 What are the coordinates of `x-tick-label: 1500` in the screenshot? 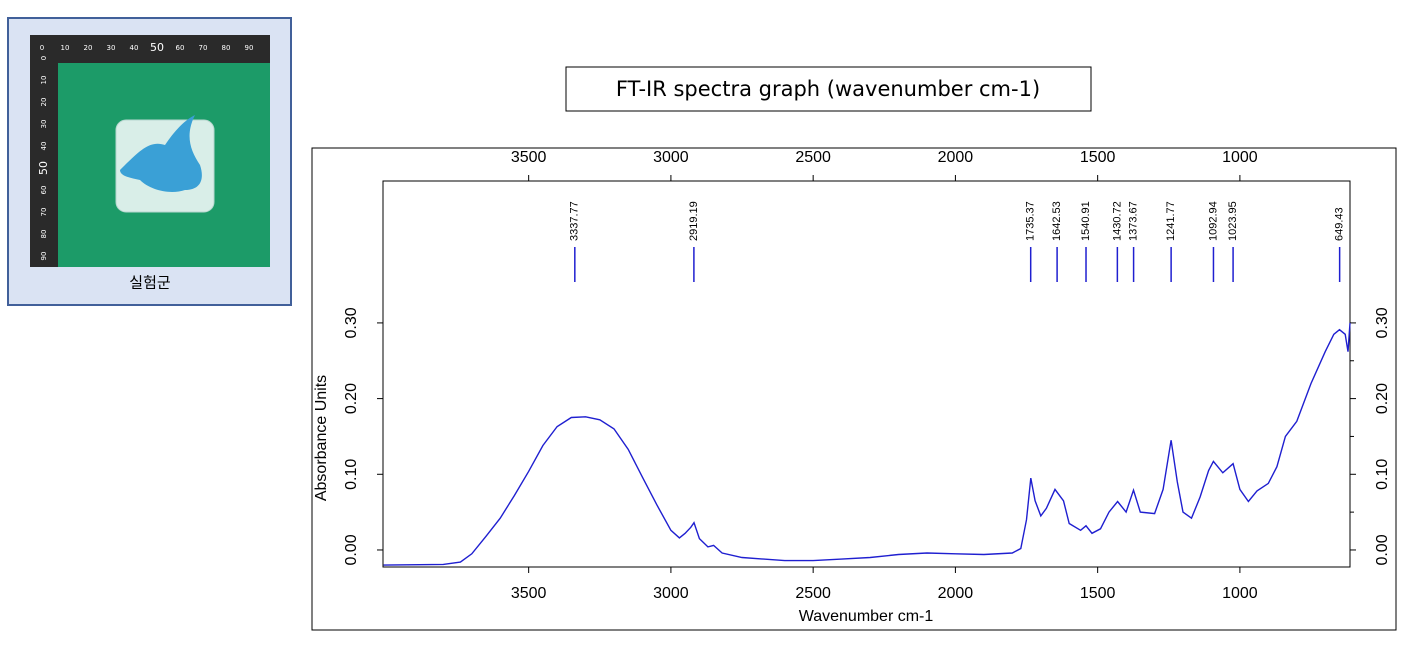 It's located at (1098, 593).